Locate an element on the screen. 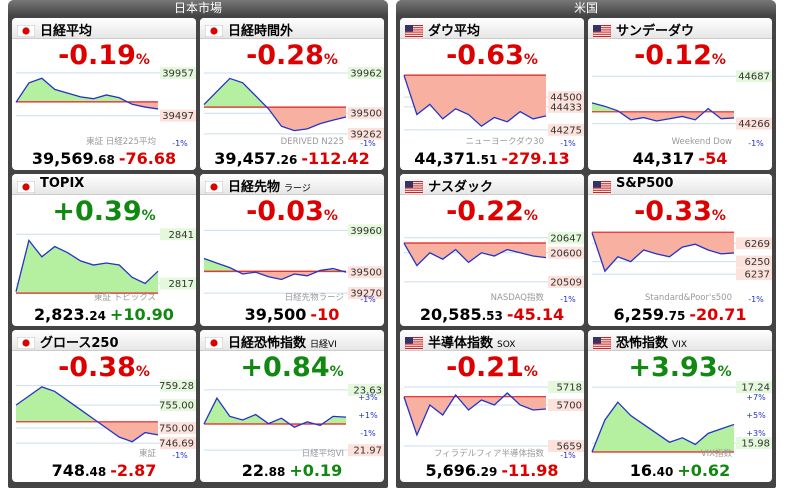 The height and width of the screenshot is (490, 786). change-percent: -0.28% is located at coordinates (292, 55).